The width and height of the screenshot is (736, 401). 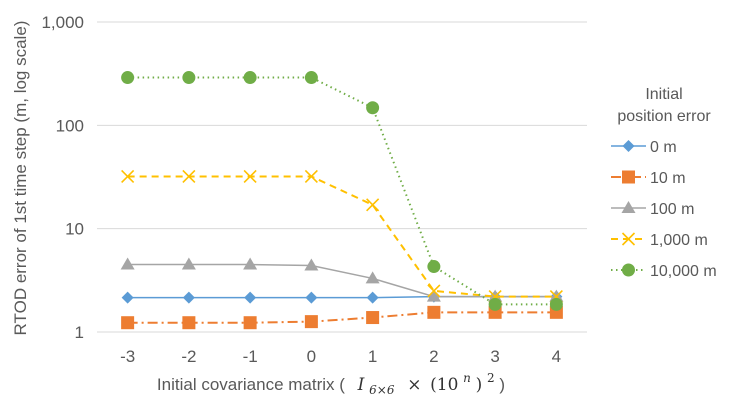 I want to click on x-tick-label: 2, so click(x=433, y=356).